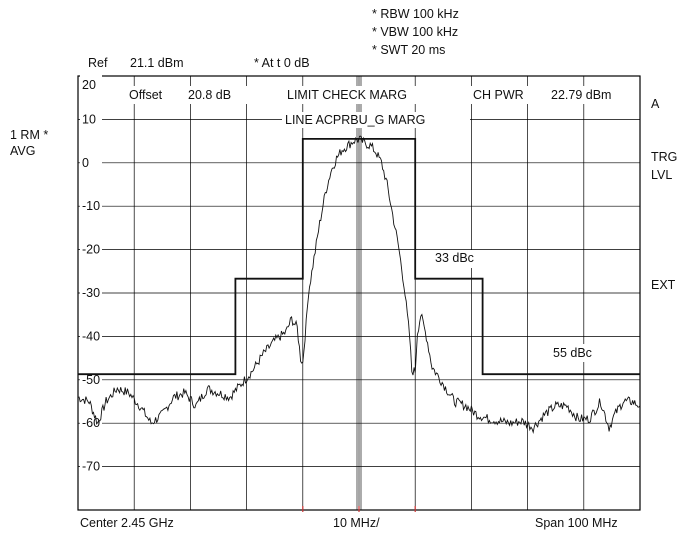  What do you see at coordinates (23, 151) in the screenshot?
I see `trace-detector-label: AVG` at bounding box center [23, 151].